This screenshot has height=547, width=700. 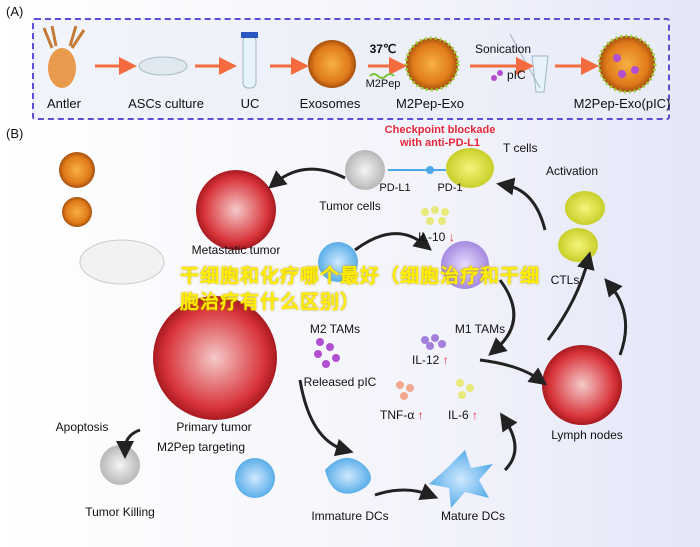 What do you see at coordinates (432, 237) in the screenshot?
I see `il10-text: IL-10` at bounding box center [432, 237].